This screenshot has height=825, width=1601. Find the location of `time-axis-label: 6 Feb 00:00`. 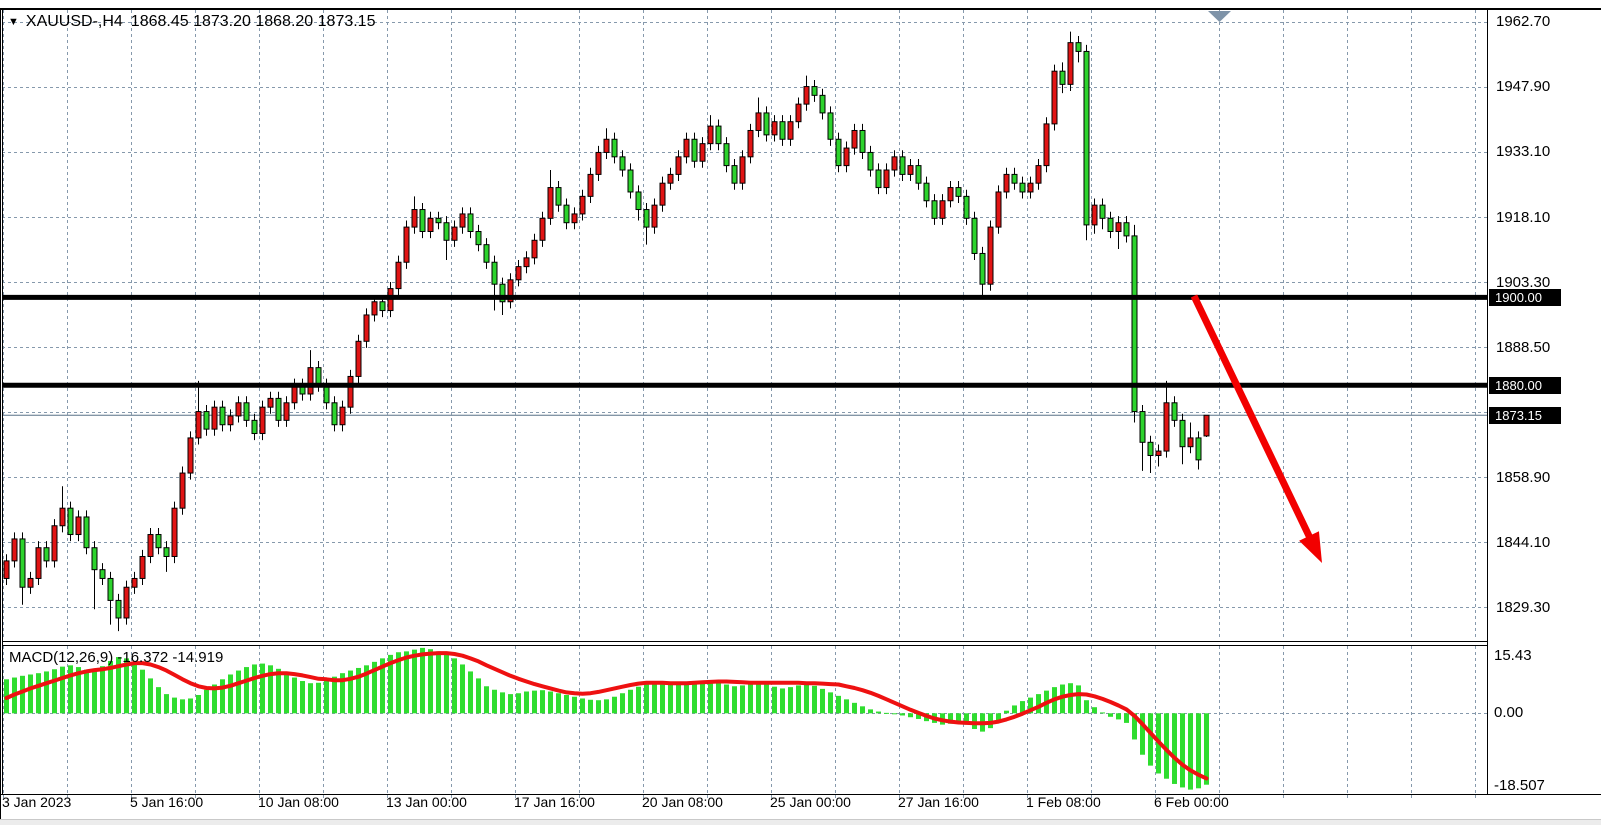

time-axis-label: 6 Feb 00:00 is located at coordinates (1191, 802).